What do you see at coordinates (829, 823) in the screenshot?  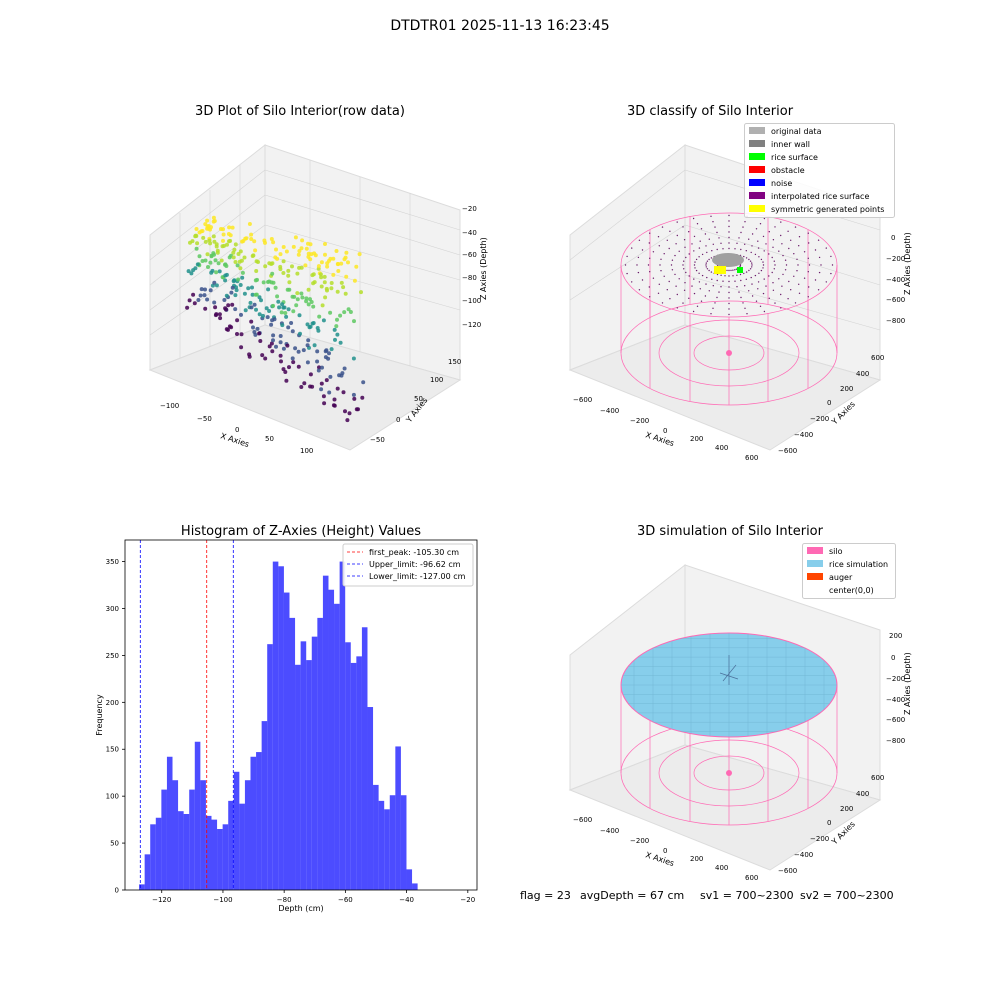 I see `sim-ytick-4: 0` at bounding box center [829, 823].